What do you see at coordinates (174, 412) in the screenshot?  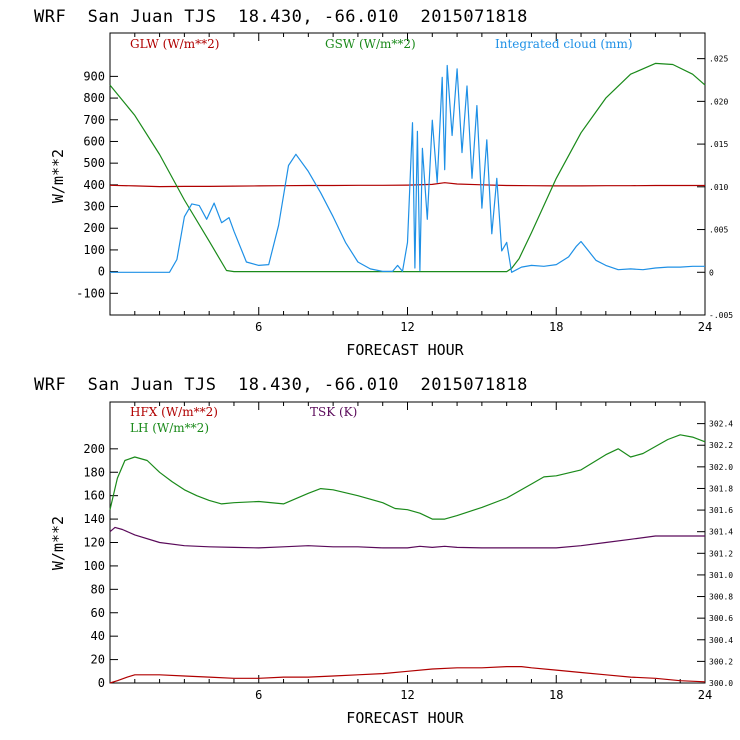 I see `chart-bottom-legend-entry-0: HFX (W/m**2)` at bounding box center [174, 412].